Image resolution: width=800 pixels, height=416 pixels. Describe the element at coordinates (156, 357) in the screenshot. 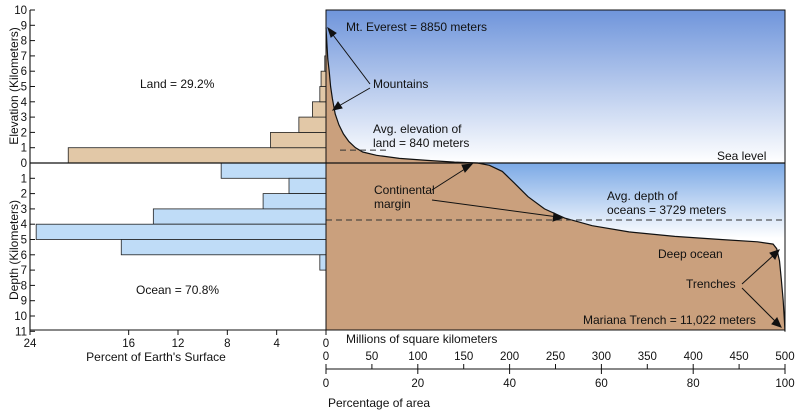

I see `left-x-axis-label: Percent of Earth's Surface` at that location.